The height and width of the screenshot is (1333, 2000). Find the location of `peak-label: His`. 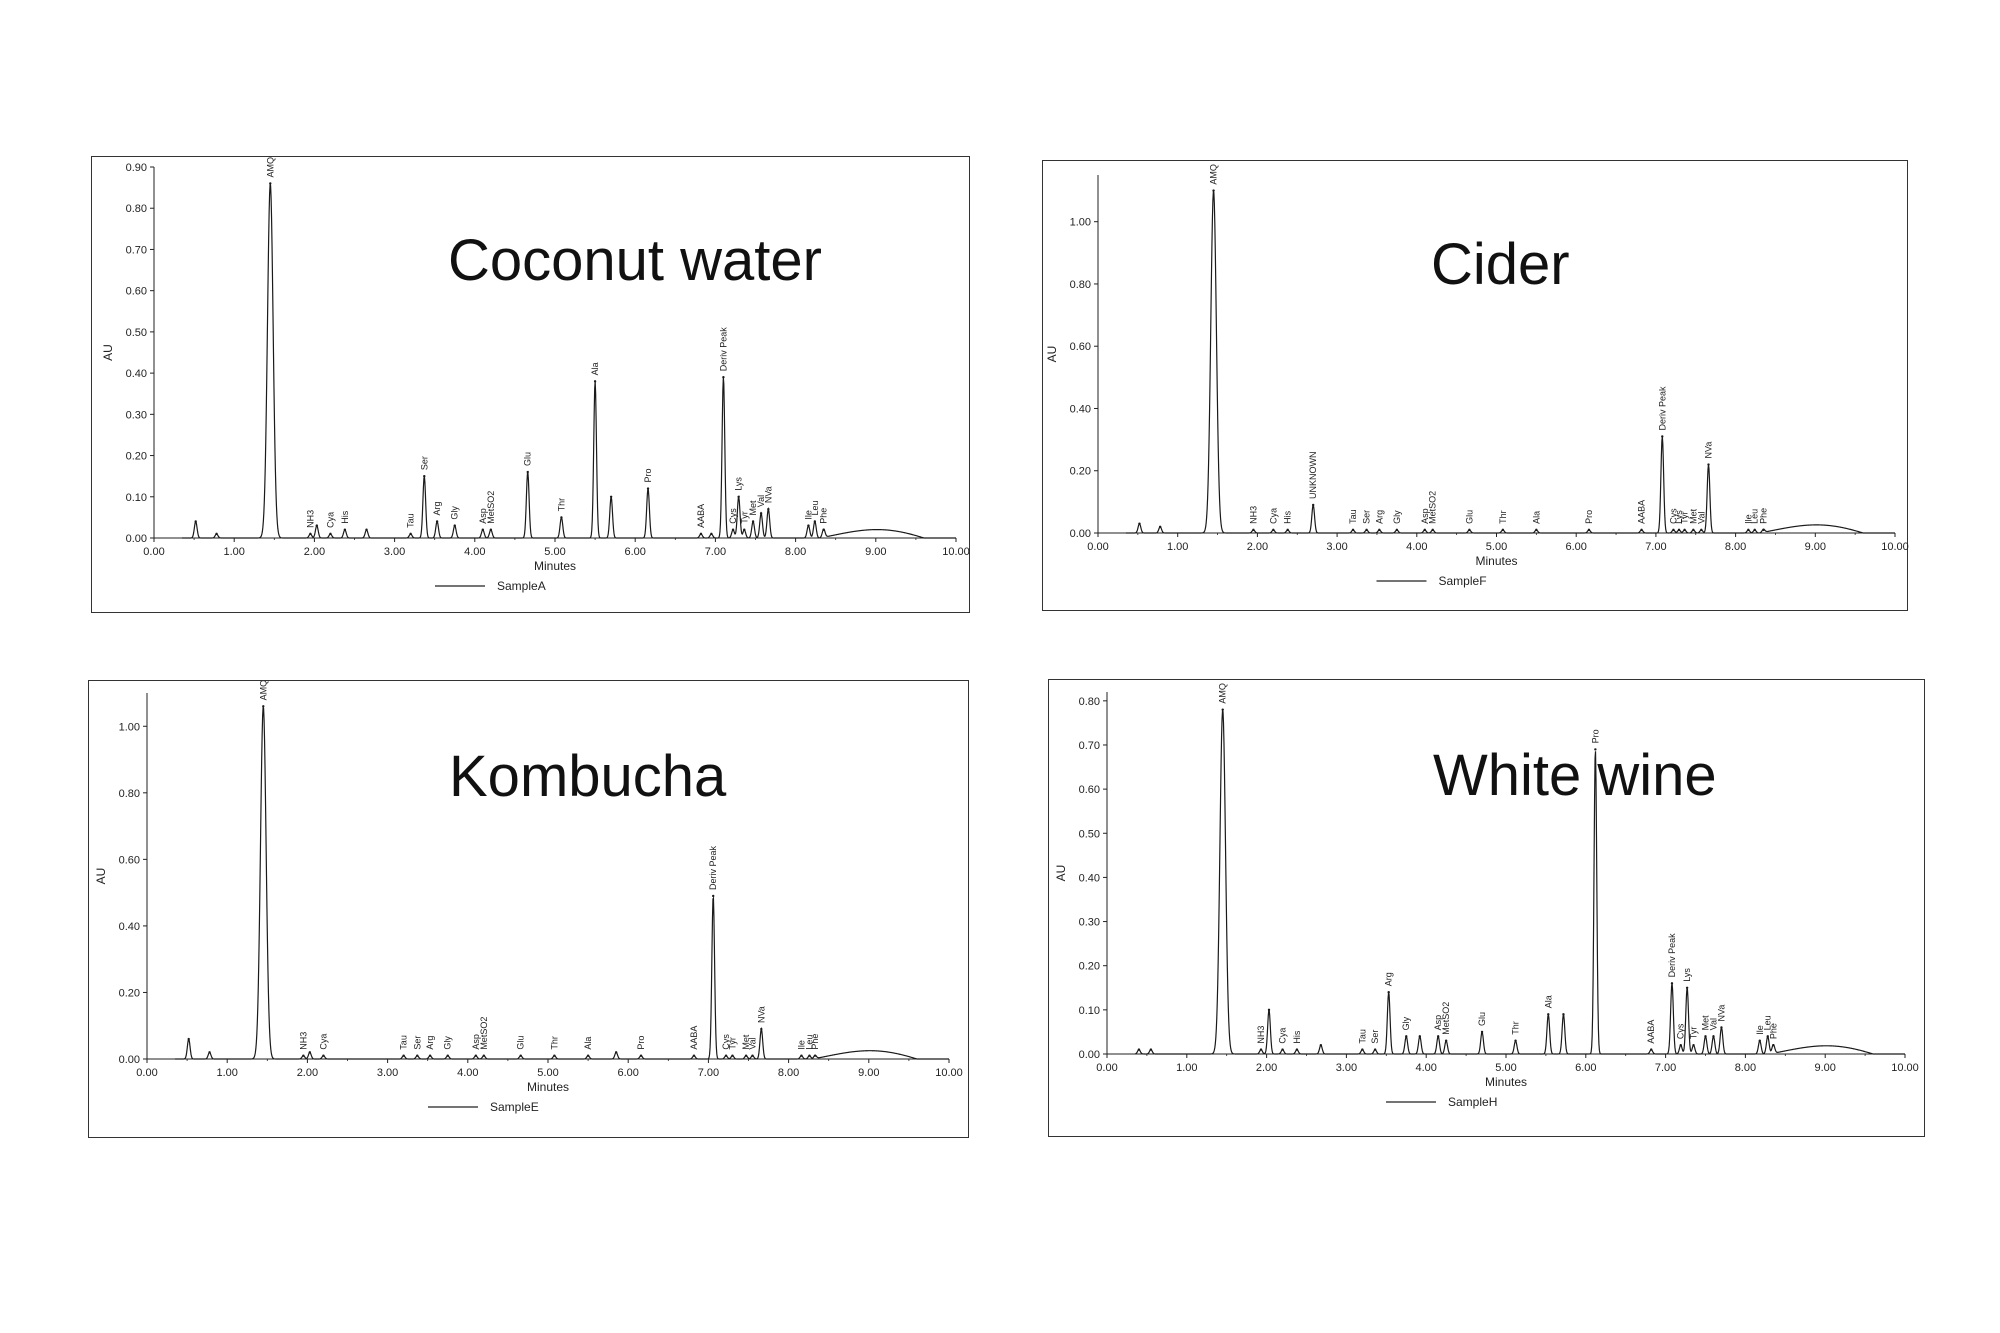

peak-label: His is located at coordinates (1288, 516).